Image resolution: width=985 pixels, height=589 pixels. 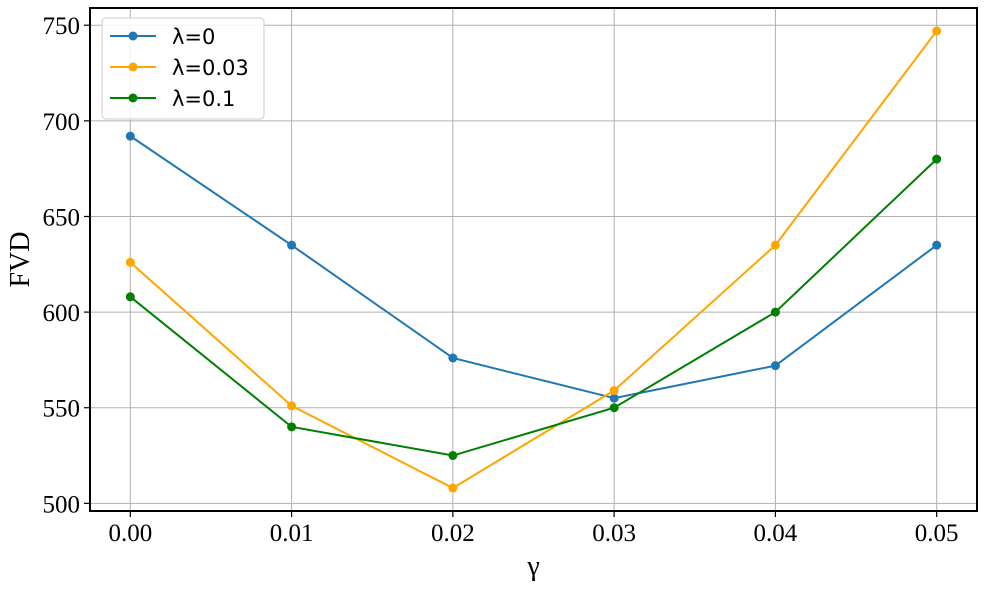 What do you see at coordinates (62, 217) in the screenshot?
I see `y-tick-label: 650` at bounding box center [62, 217].